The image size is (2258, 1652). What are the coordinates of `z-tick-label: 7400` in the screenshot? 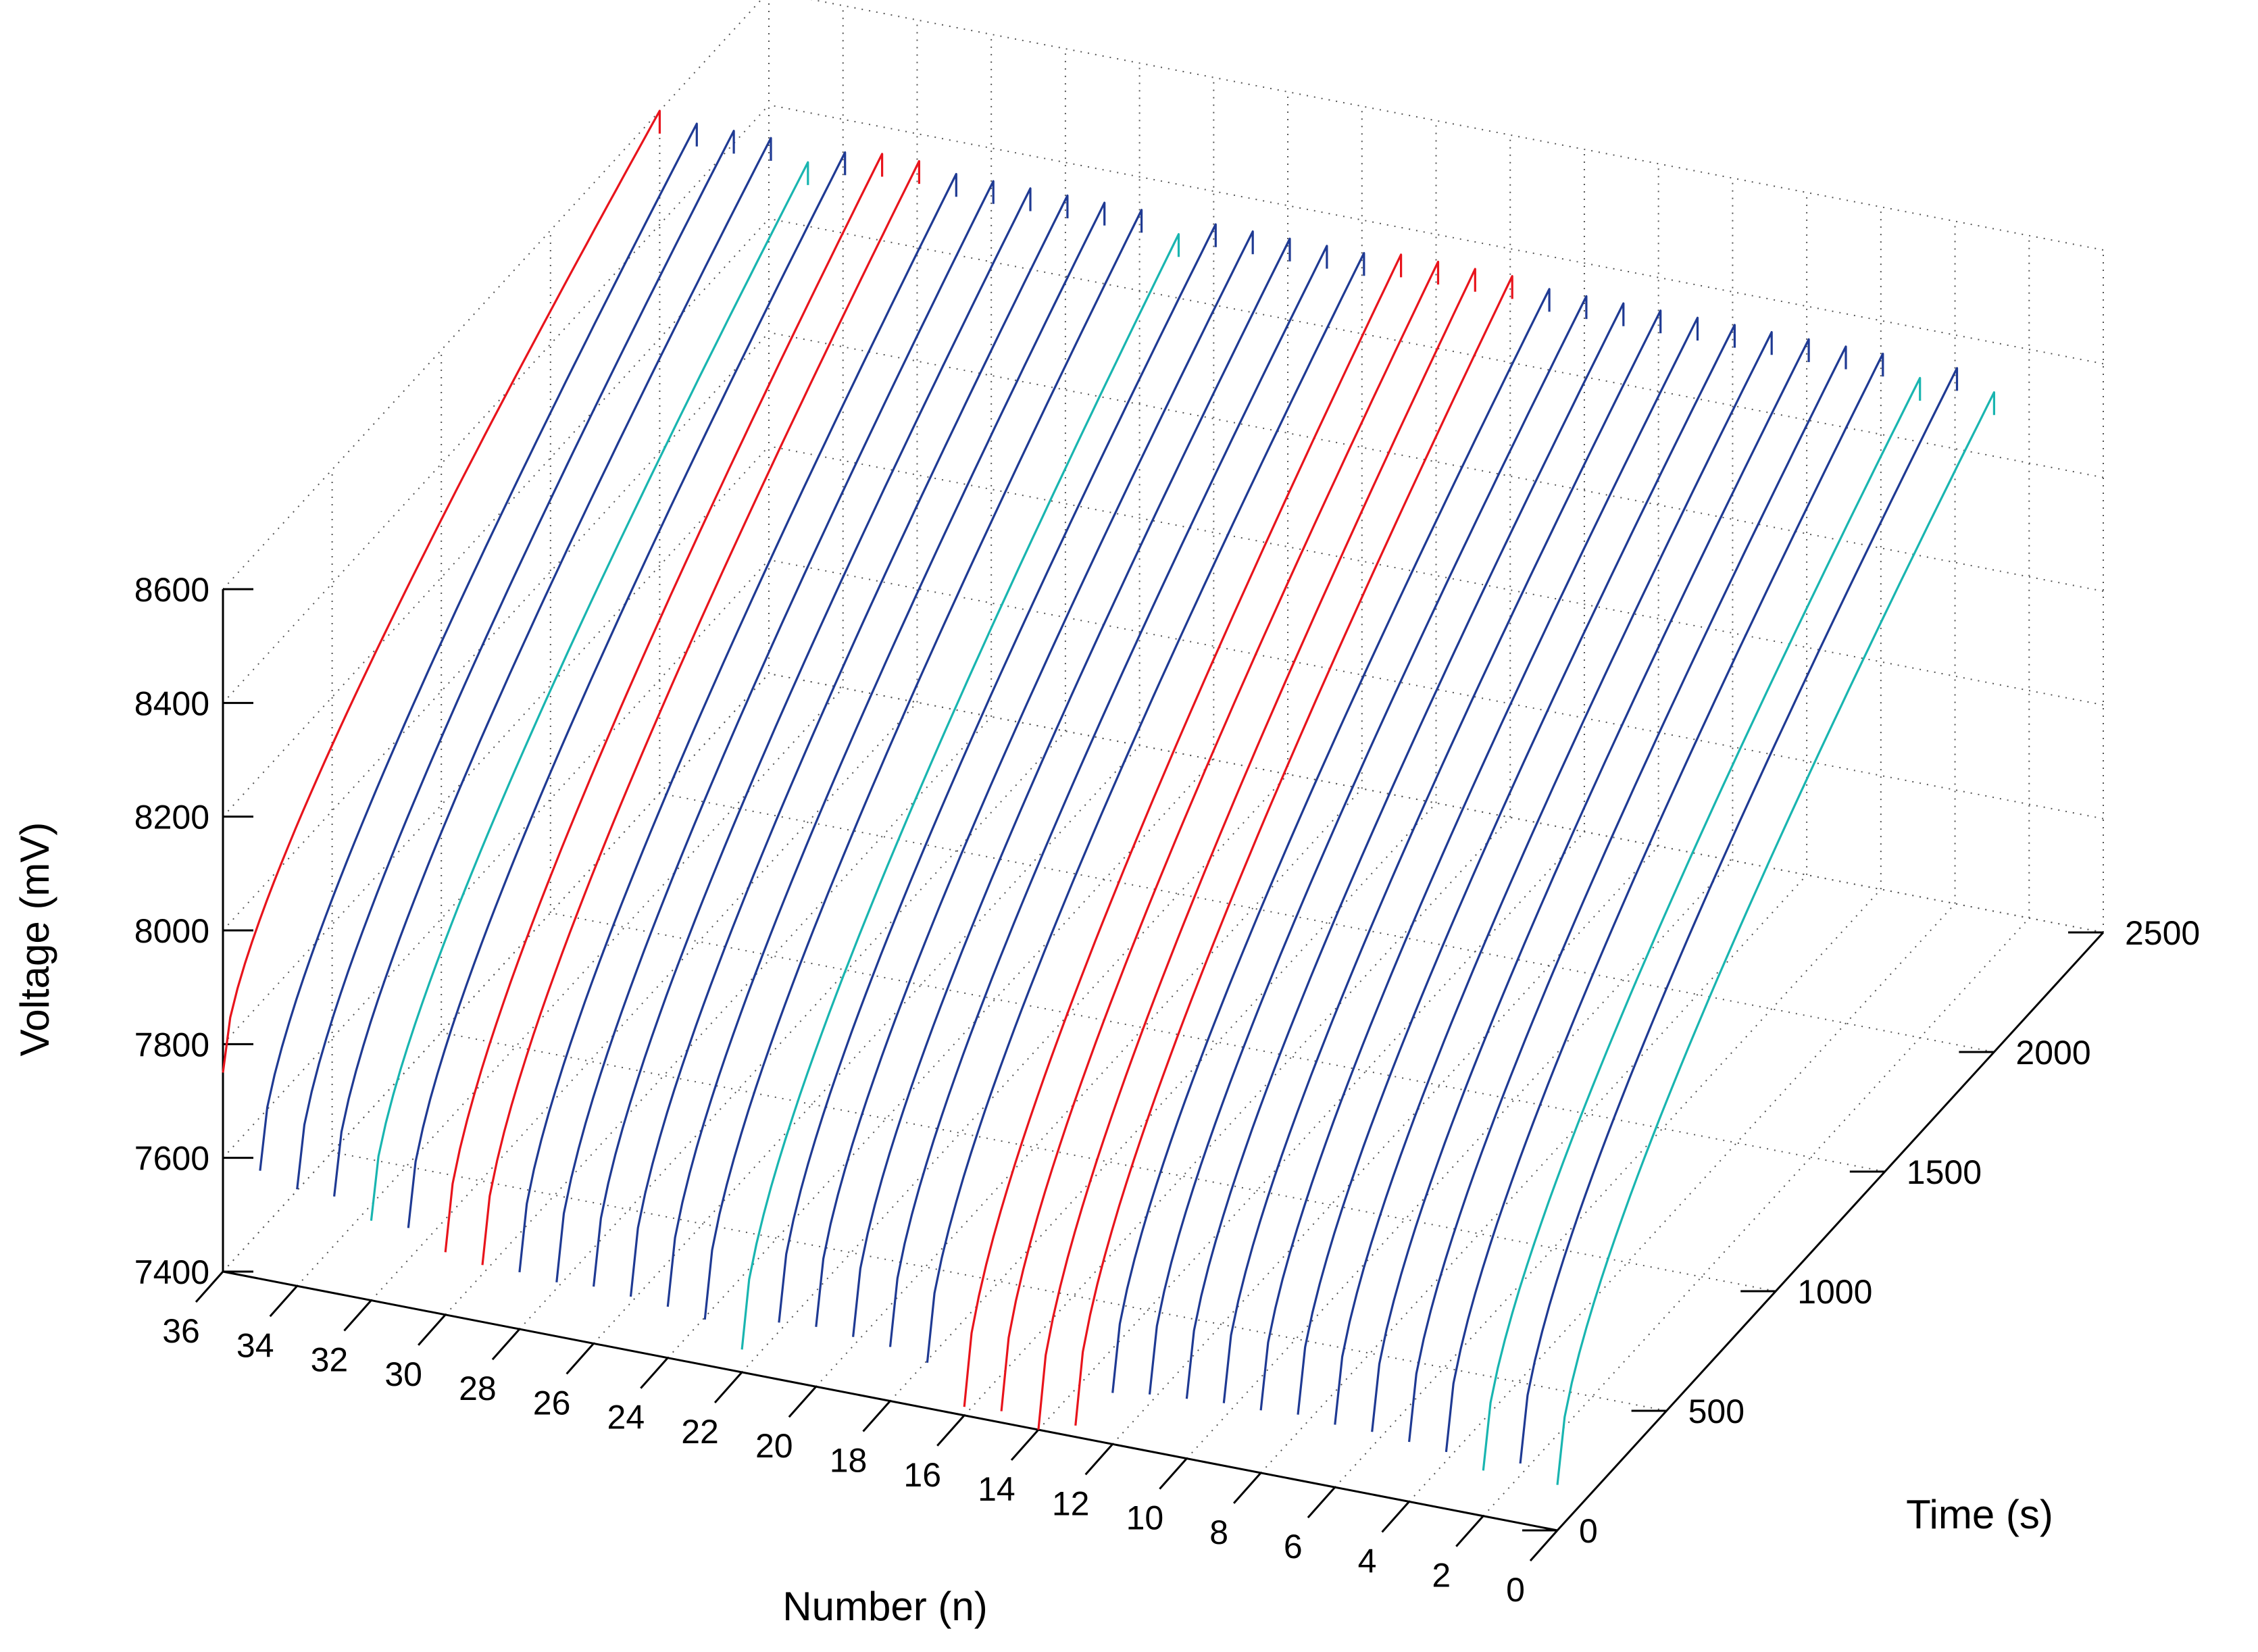 It's located at (171, 1272).